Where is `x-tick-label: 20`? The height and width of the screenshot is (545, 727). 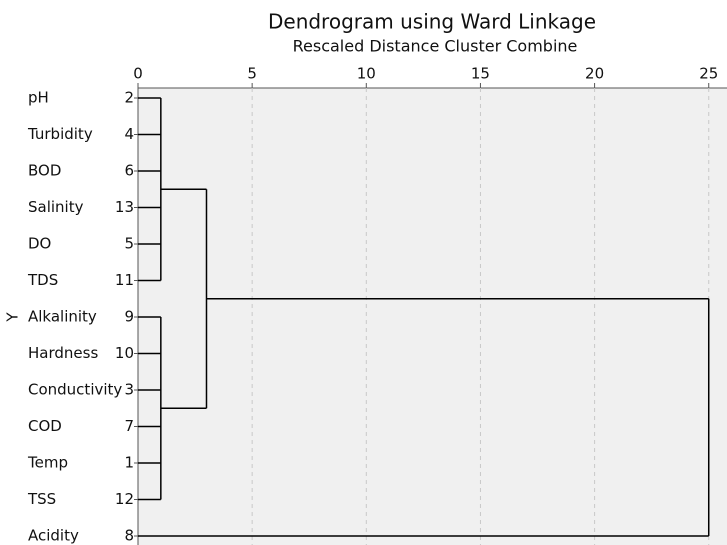 x-tick-label: 20 is located at coordinates (594, 74).